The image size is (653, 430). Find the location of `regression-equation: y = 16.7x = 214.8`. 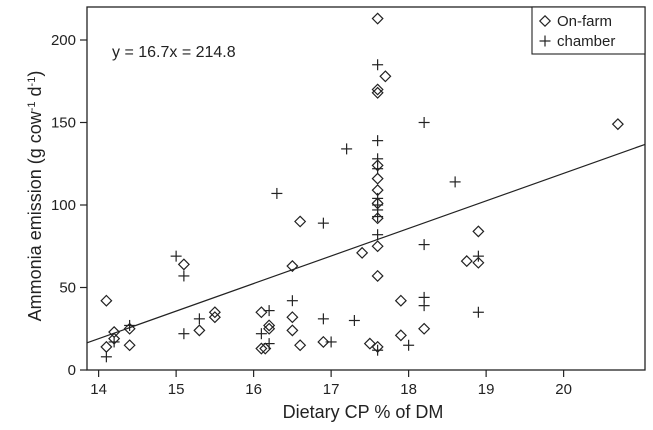

regression-equation: y = 16.7x = 214.8 is located at coordinates (174, 52).